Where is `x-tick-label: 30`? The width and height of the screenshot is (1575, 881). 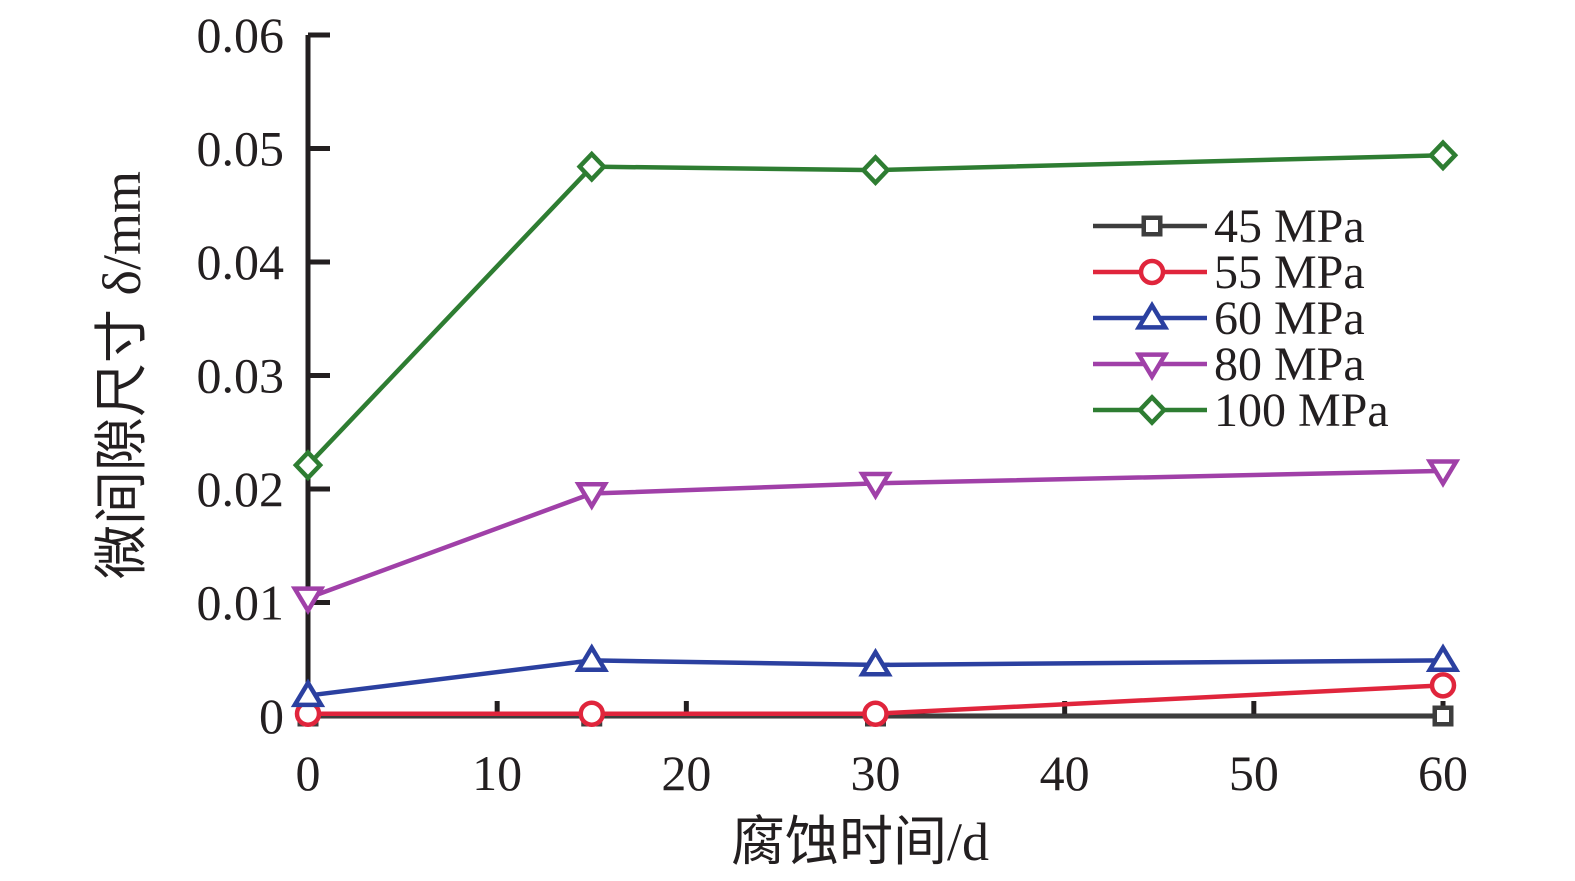 x-tick-label: 30 is located at coordinates (876, 773).